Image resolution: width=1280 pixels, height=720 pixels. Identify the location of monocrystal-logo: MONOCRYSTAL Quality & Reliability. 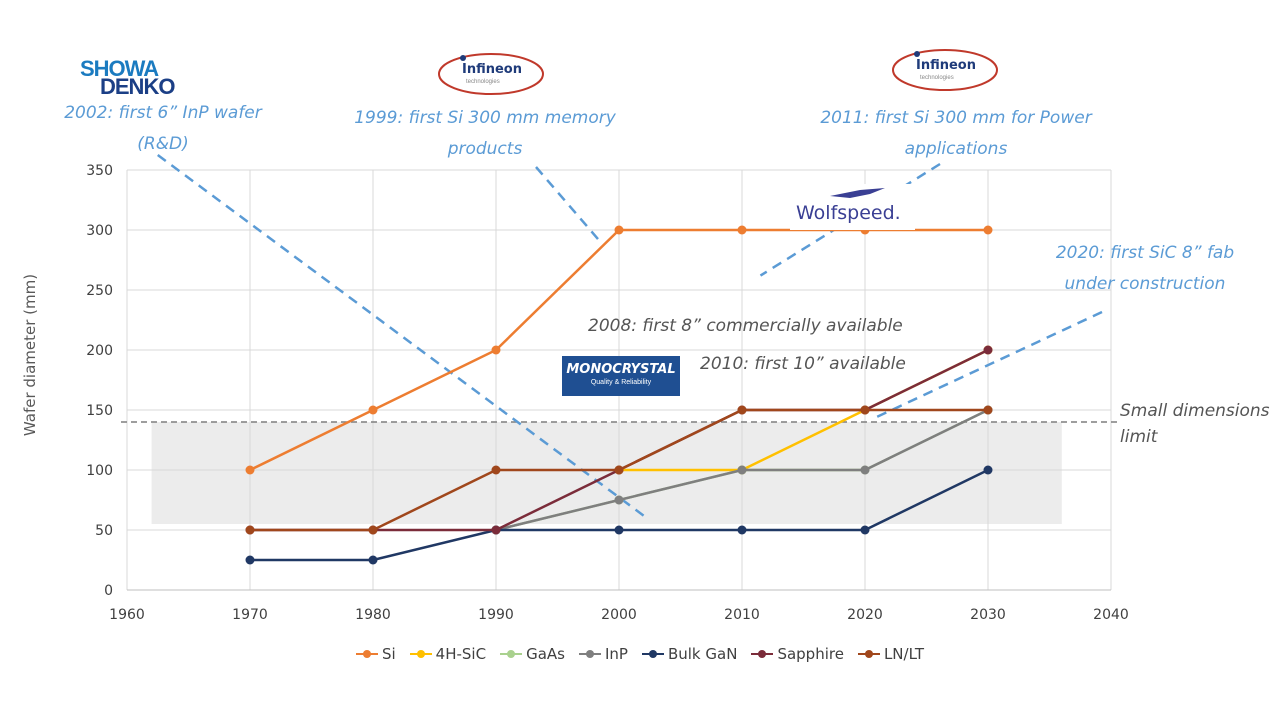
(621, 376).